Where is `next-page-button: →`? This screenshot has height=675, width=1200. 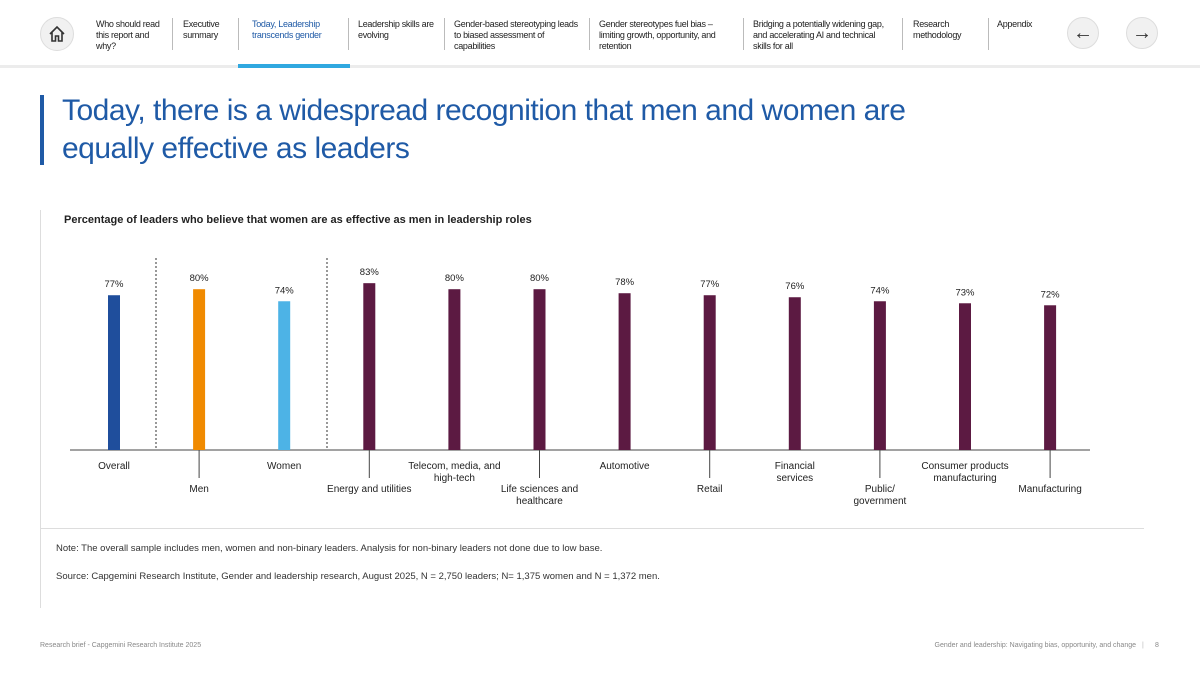 next-page-button: → is located at coordinates (1142, 33).